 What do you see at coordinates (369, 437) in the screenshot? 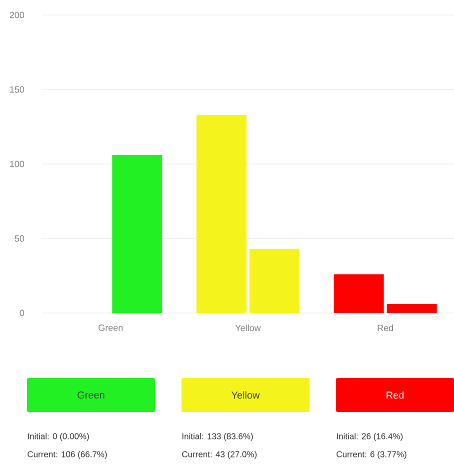
I see `text: Initial: 26 (16.4%)` at bounding box center [369, 437].